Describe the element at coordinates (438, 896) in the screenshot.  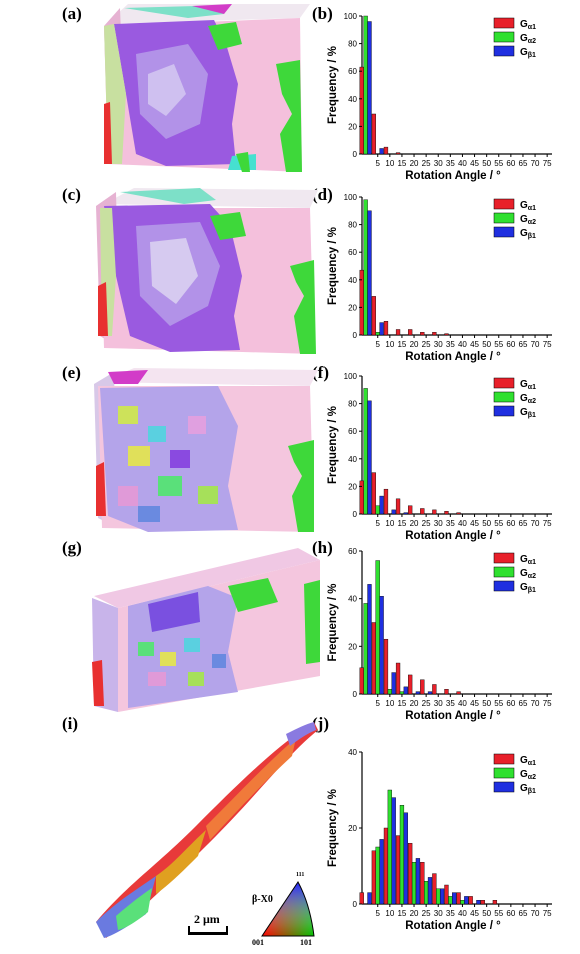
I see `bar-Gα2-30` at that location.